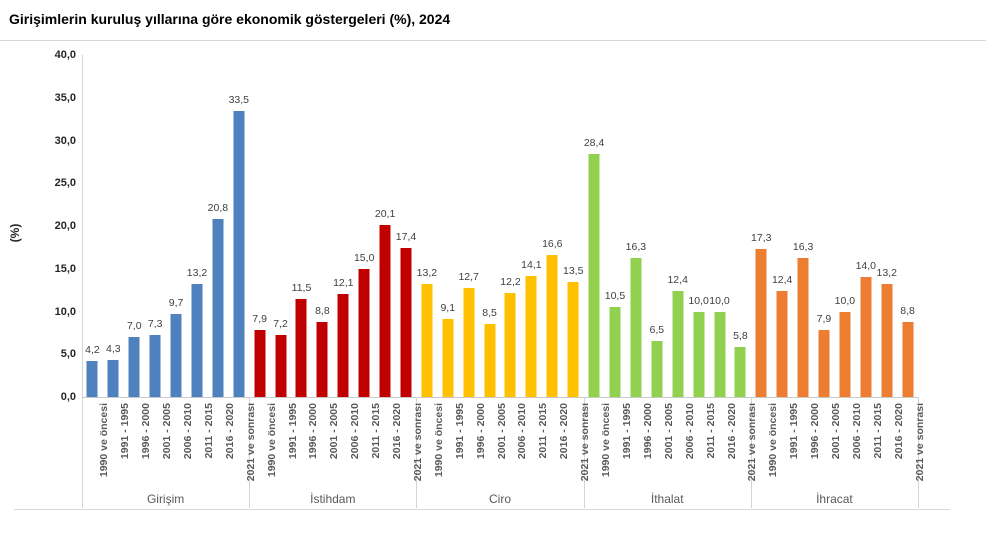  What do you see at coordinates (165, 499) in the screenshot?
I see `group-label: Girişim` at bounding box center [165, 499].